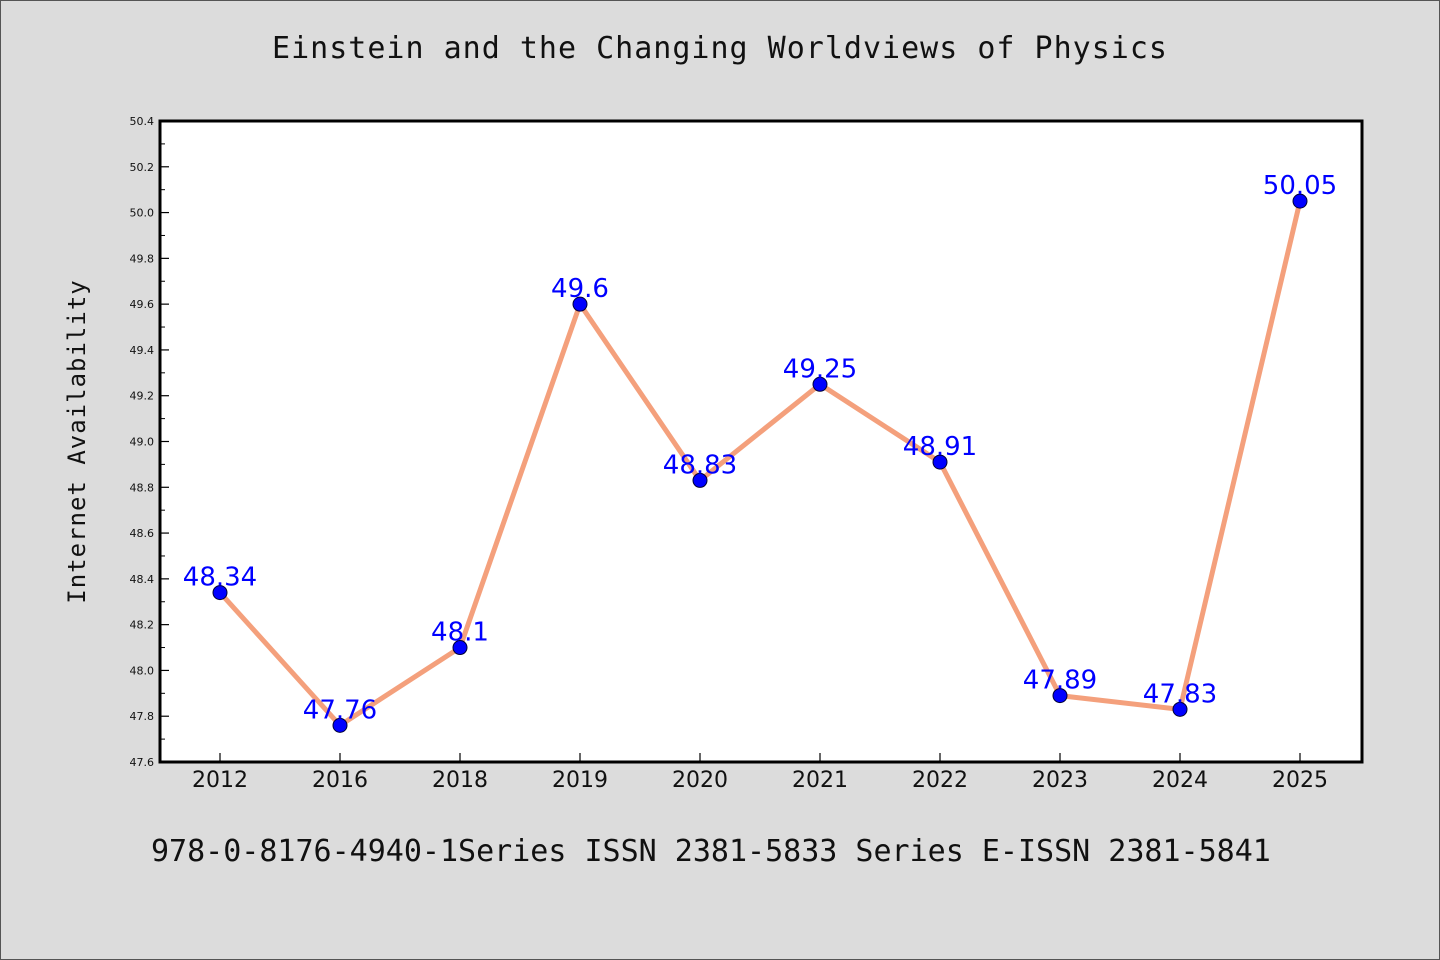 The height and width of the screenshot is (960, 1440). What do you see at coordinates (1300, 186) in the screenshot?
I see `data-label: 50.05` at bounding box center [1300, 186].